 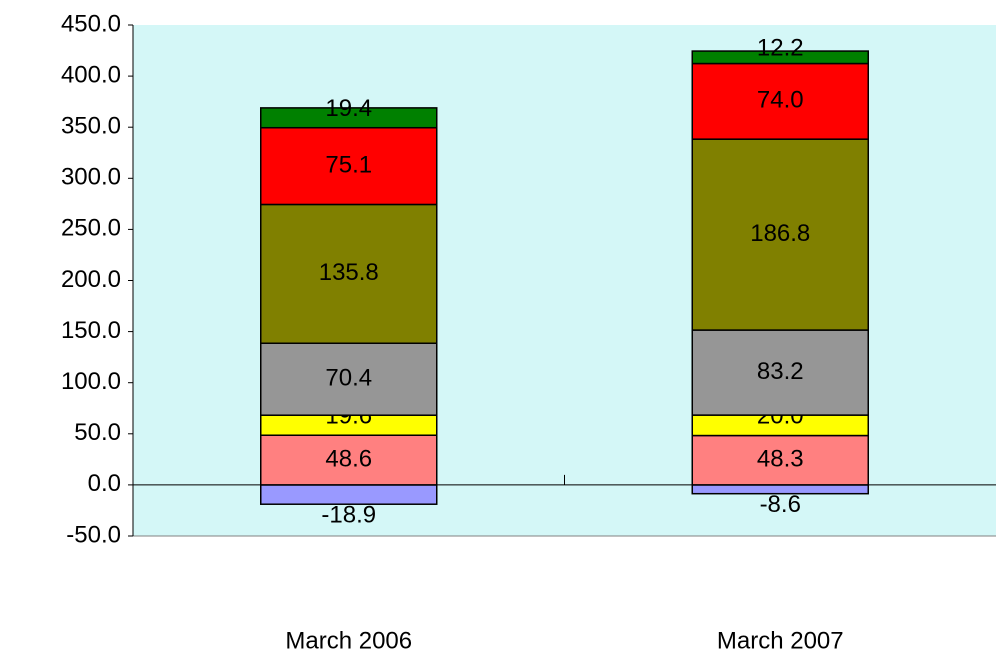 I want to click on data-label: 12.2, so click(x=780, y=48).